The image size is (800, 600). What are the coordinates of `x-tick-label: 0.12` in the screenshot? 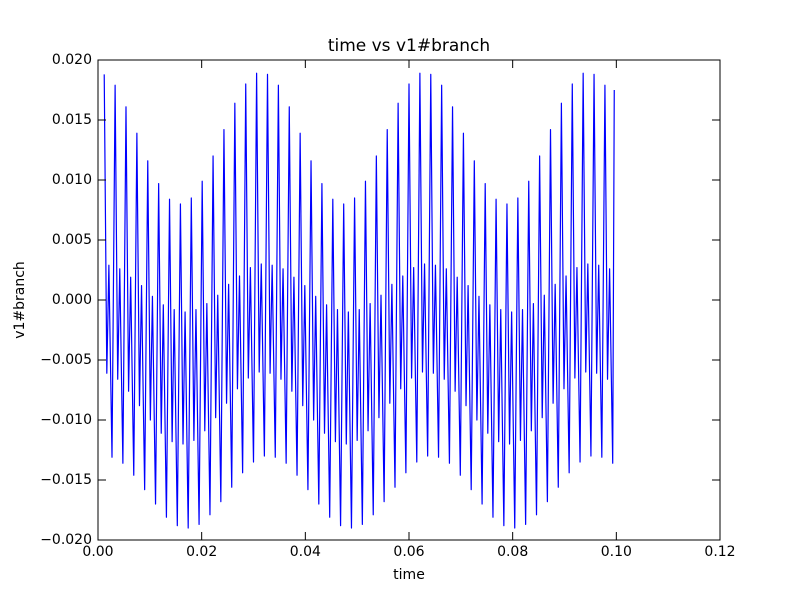 It's located at (719, 552).